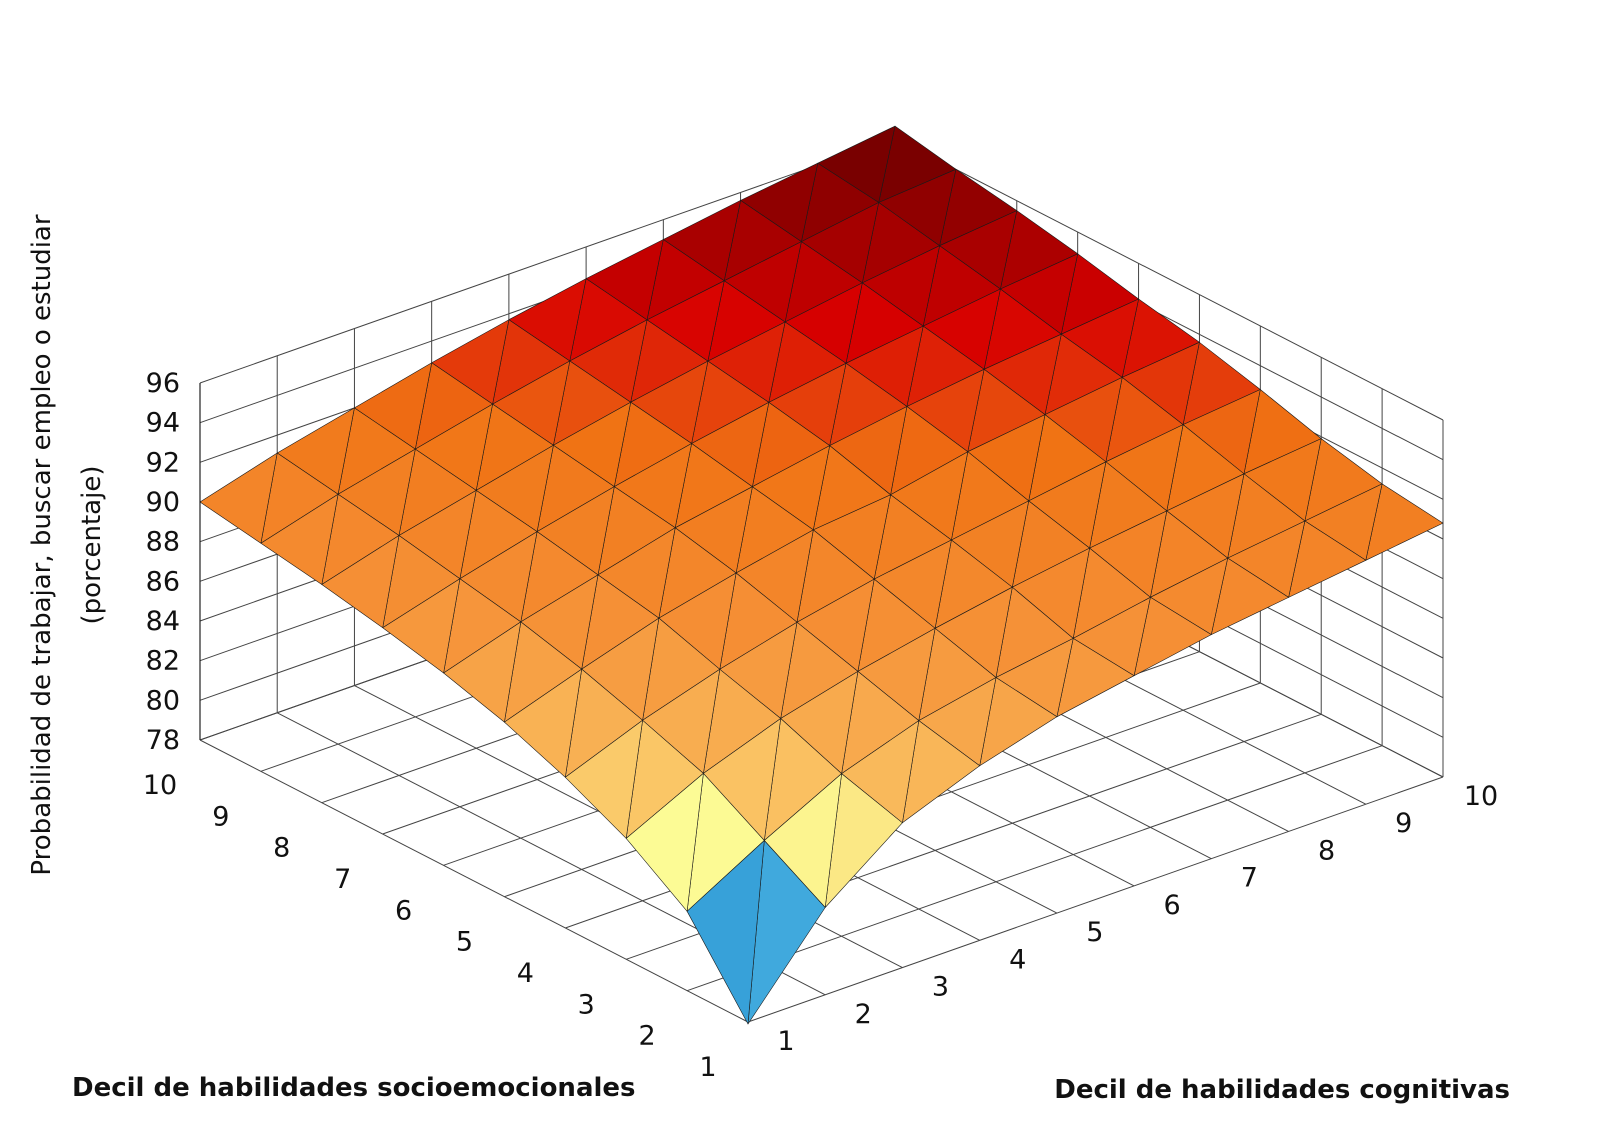 The height and width of the screenshot is (1138, 1612). I want to click on x-tick-label: 10, so click(1481, 796).